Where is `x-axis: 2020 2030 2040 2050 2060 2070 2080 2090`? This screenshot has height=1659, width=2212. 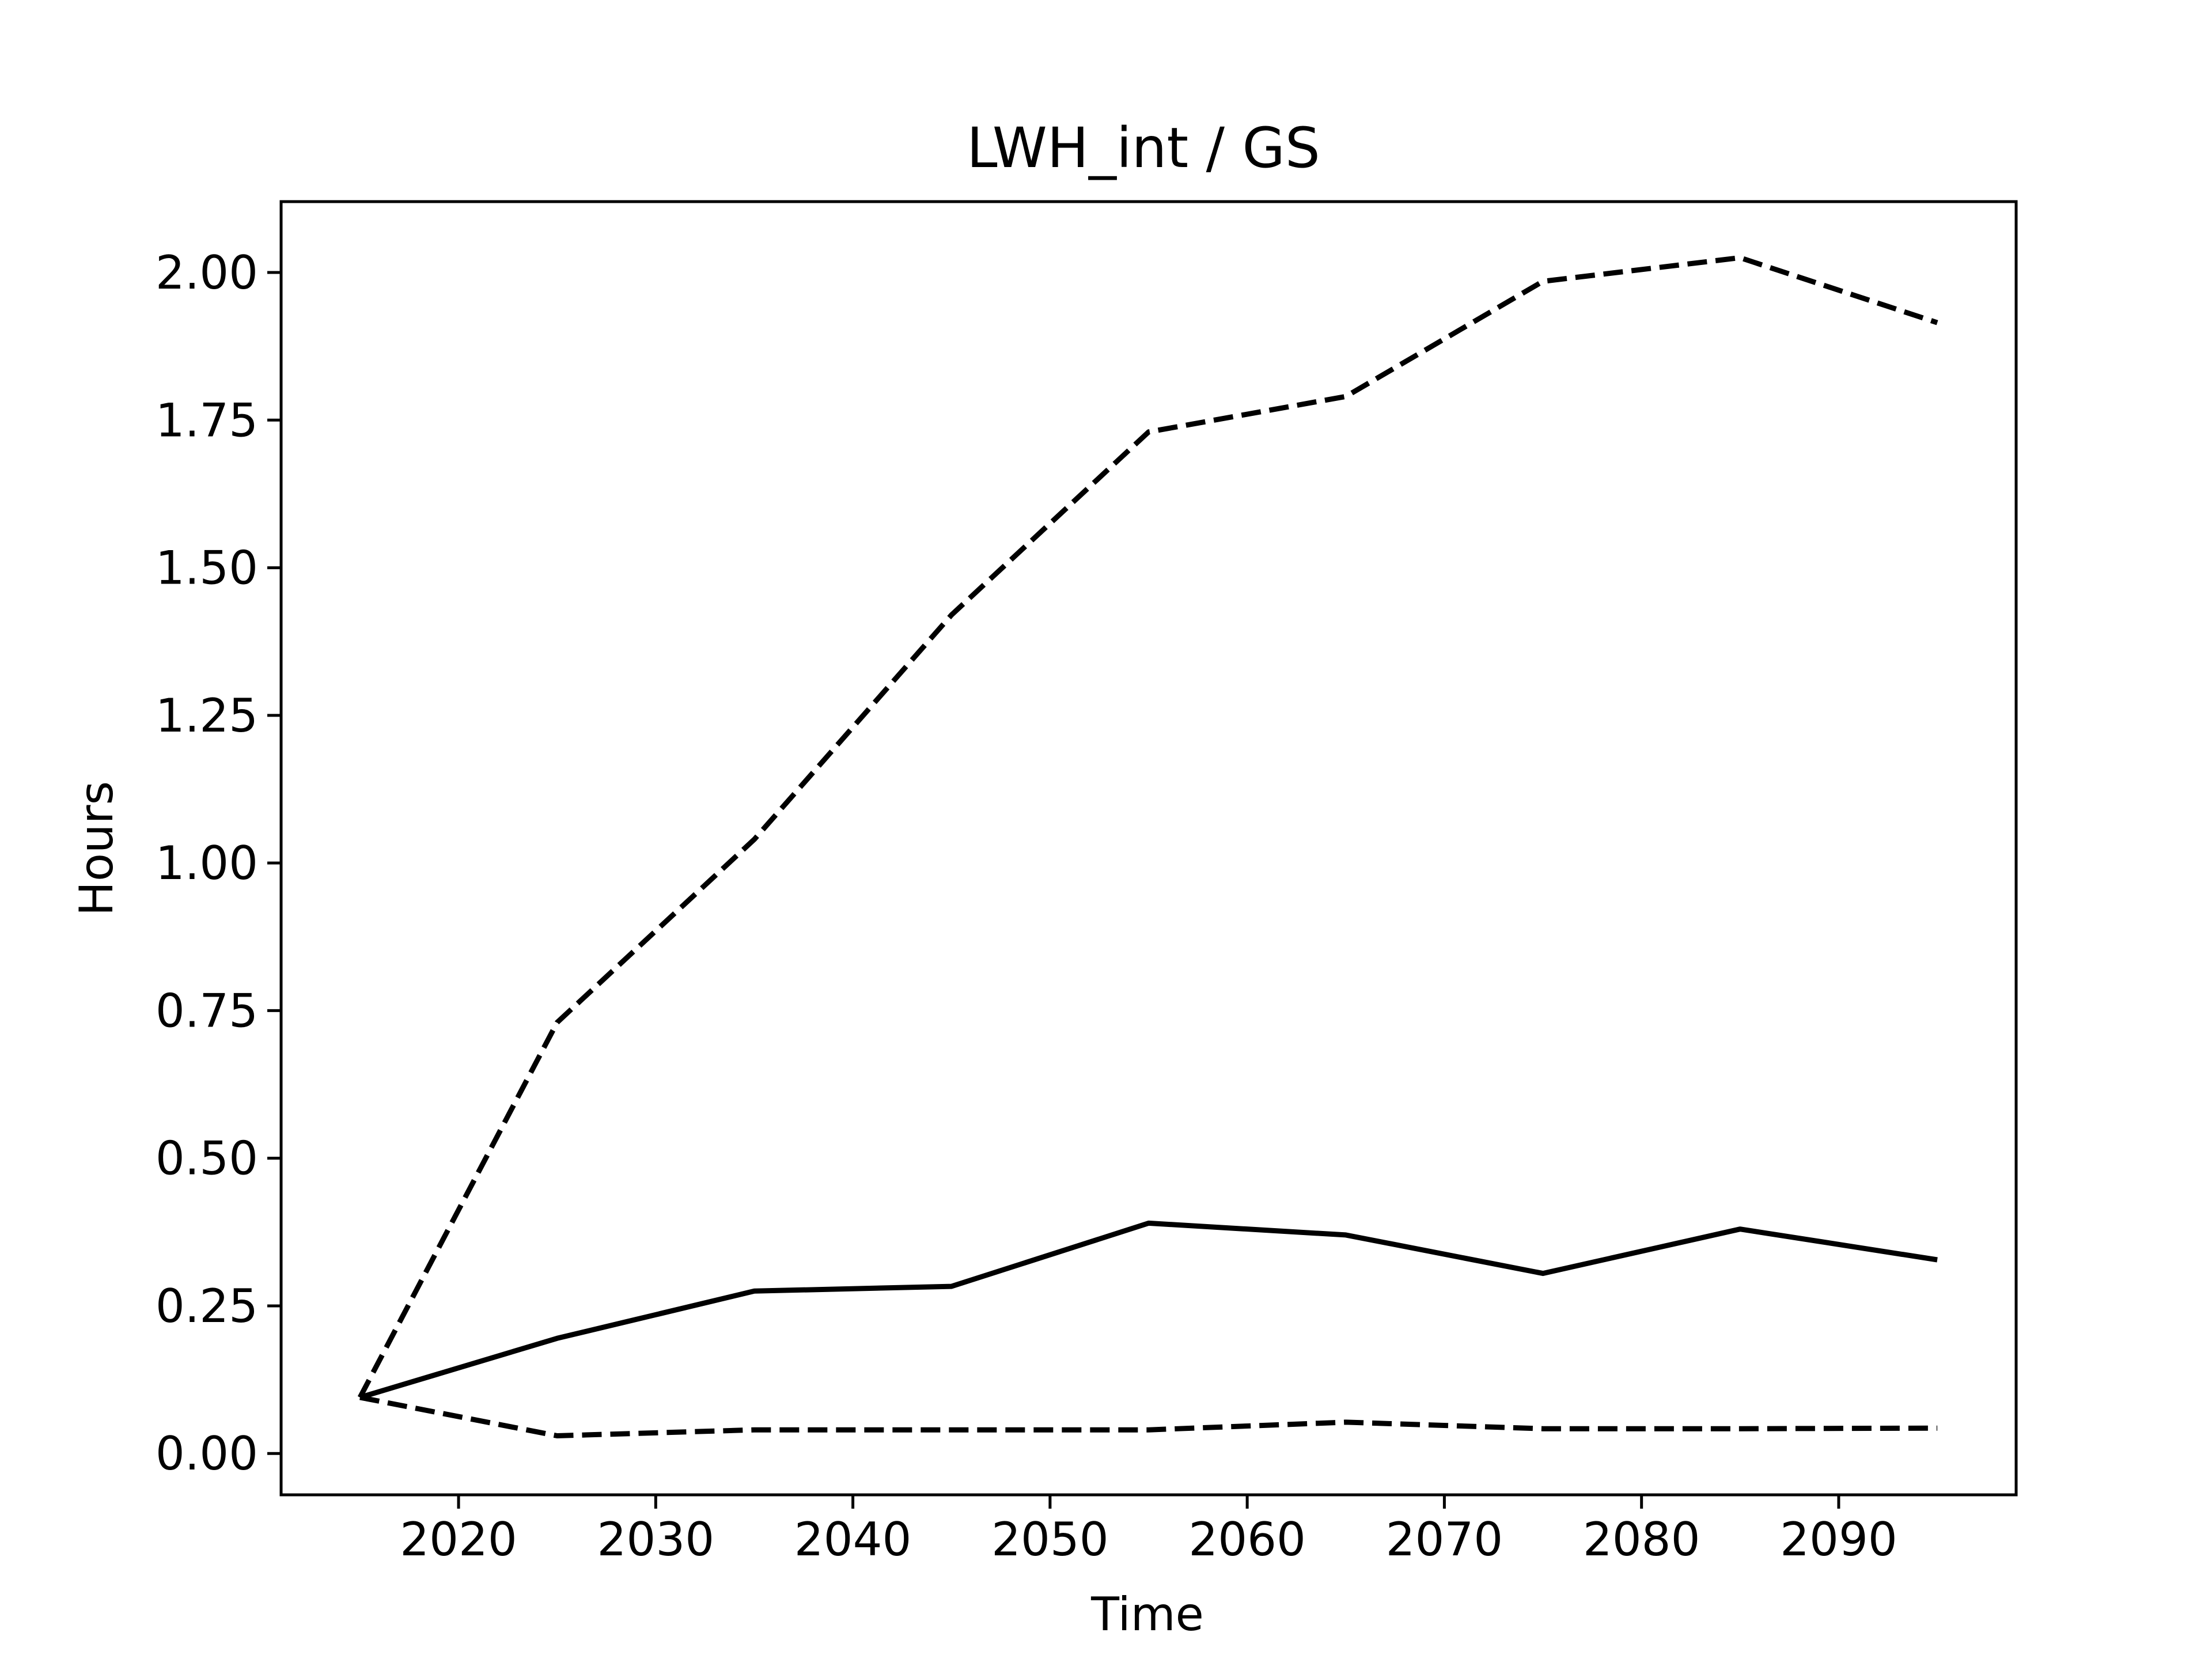
x-axis: 2020 2030 2040 2050 2060 2070 2080 2090 is located at coordinates (1148, 1530).